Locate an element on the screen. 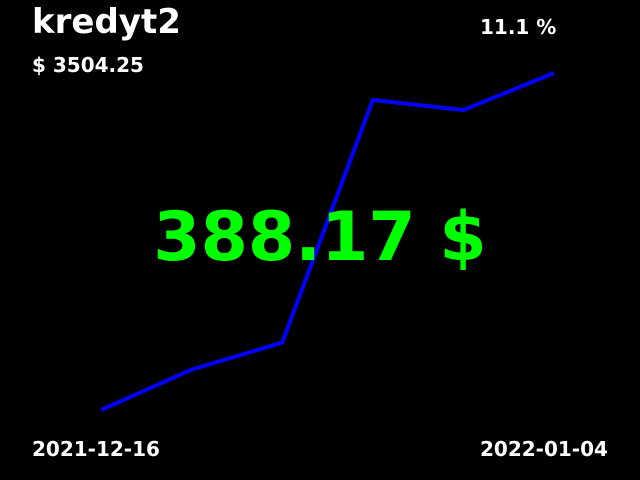  start-date: 2021-12-16 is located at coordinates (96, 449).